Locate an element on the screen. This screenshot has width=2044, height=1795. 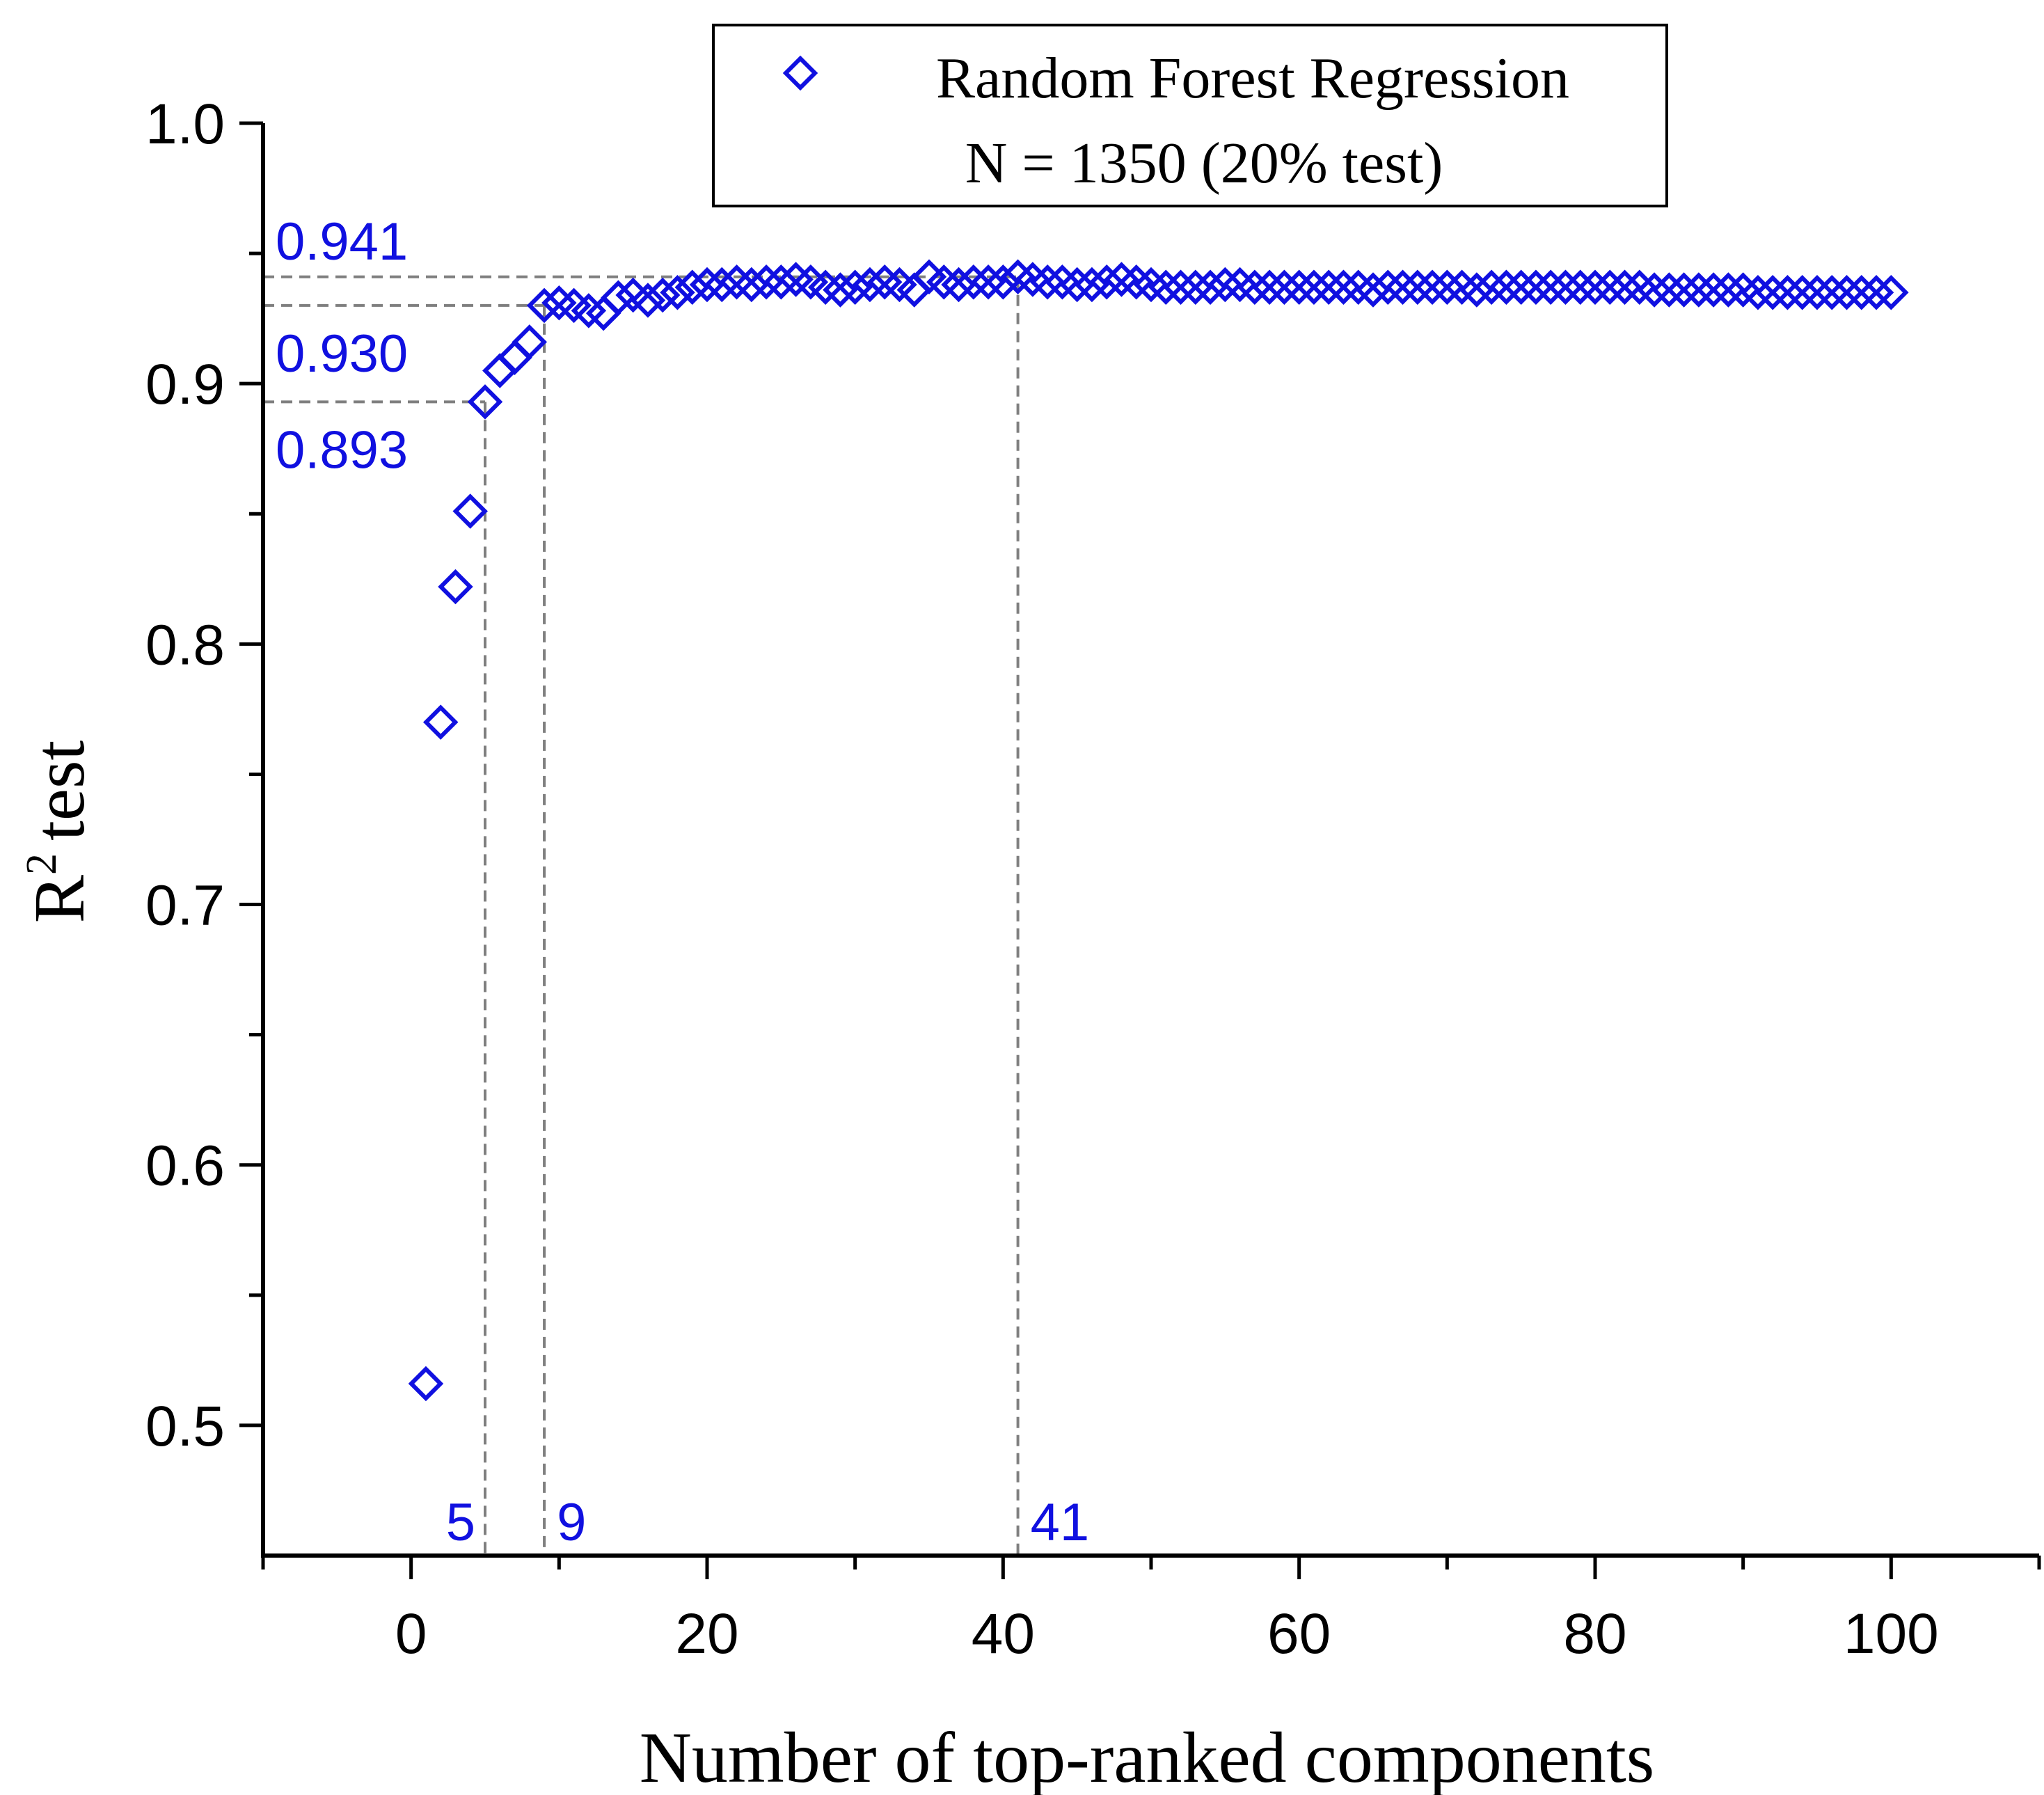
y-tick-label: 0.6 is located at coordinates (185, 1166).